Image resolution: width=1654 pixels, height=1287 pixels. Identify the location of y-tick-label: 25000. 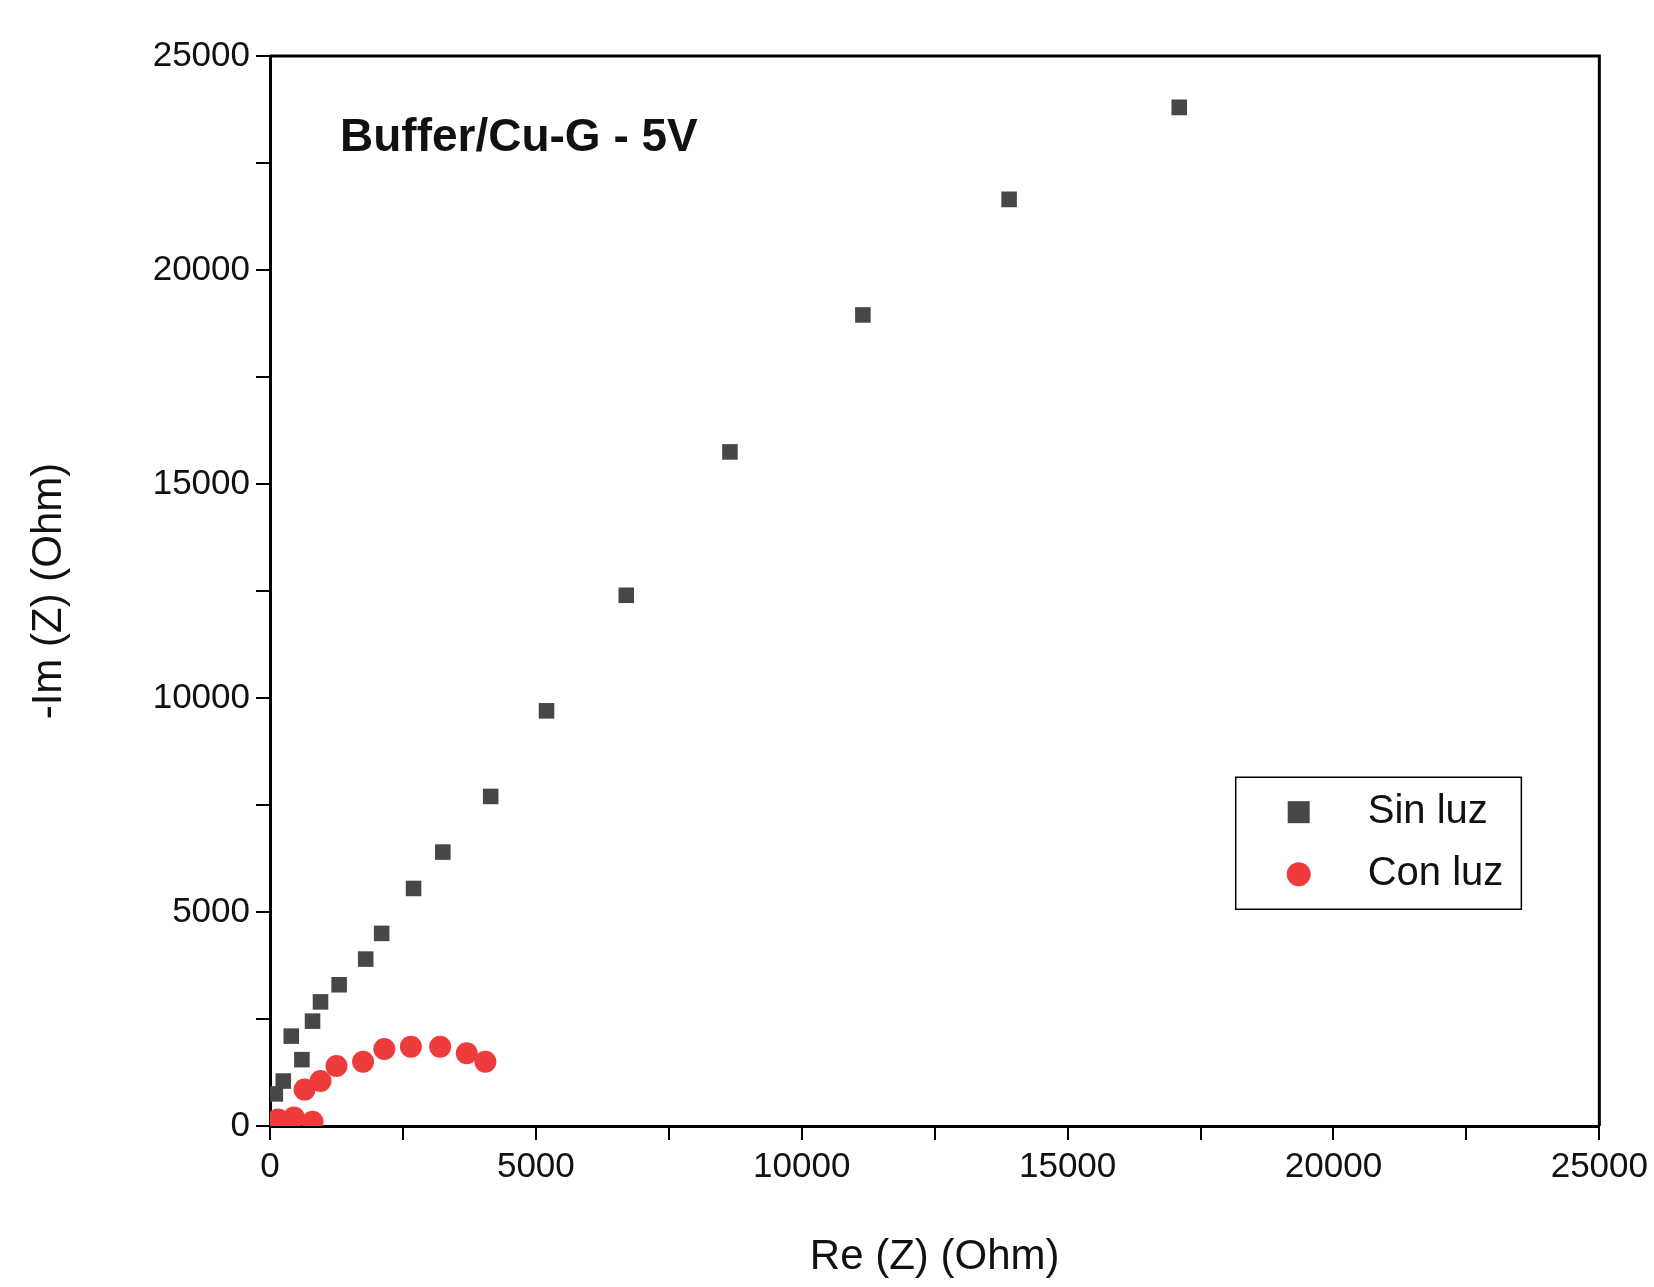
(201, 53).